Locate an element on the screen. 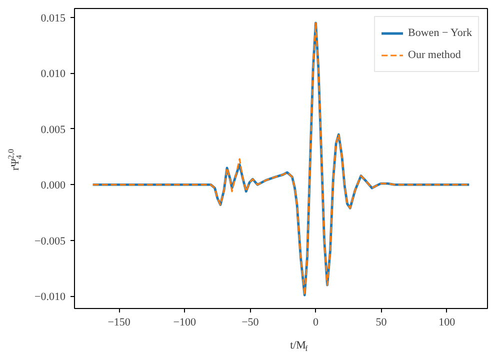 This screenshot has height=360, width=495. y-tick-label: −0.010 is located at coordinates (50, 297).